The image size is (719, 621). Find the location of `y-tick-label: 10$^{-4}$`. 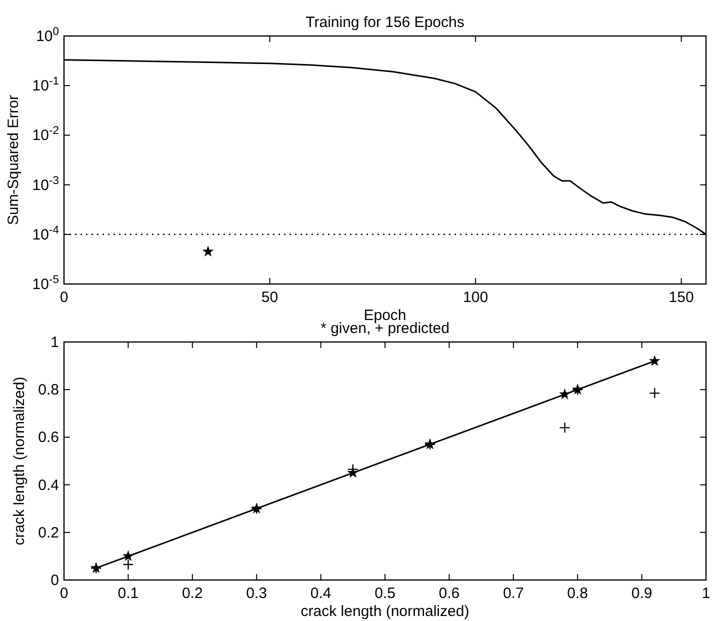

y-tick-label: 10$^{-4}$ is located at coordinates (45, 234).